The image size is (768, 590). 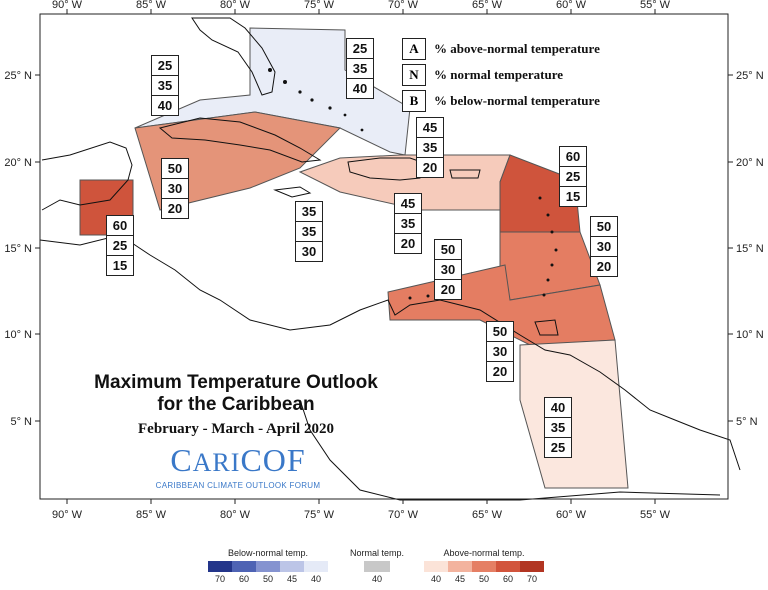 I want to click on prob-box-caribbean-central: 45 35 20, so click(x=408, y=223).